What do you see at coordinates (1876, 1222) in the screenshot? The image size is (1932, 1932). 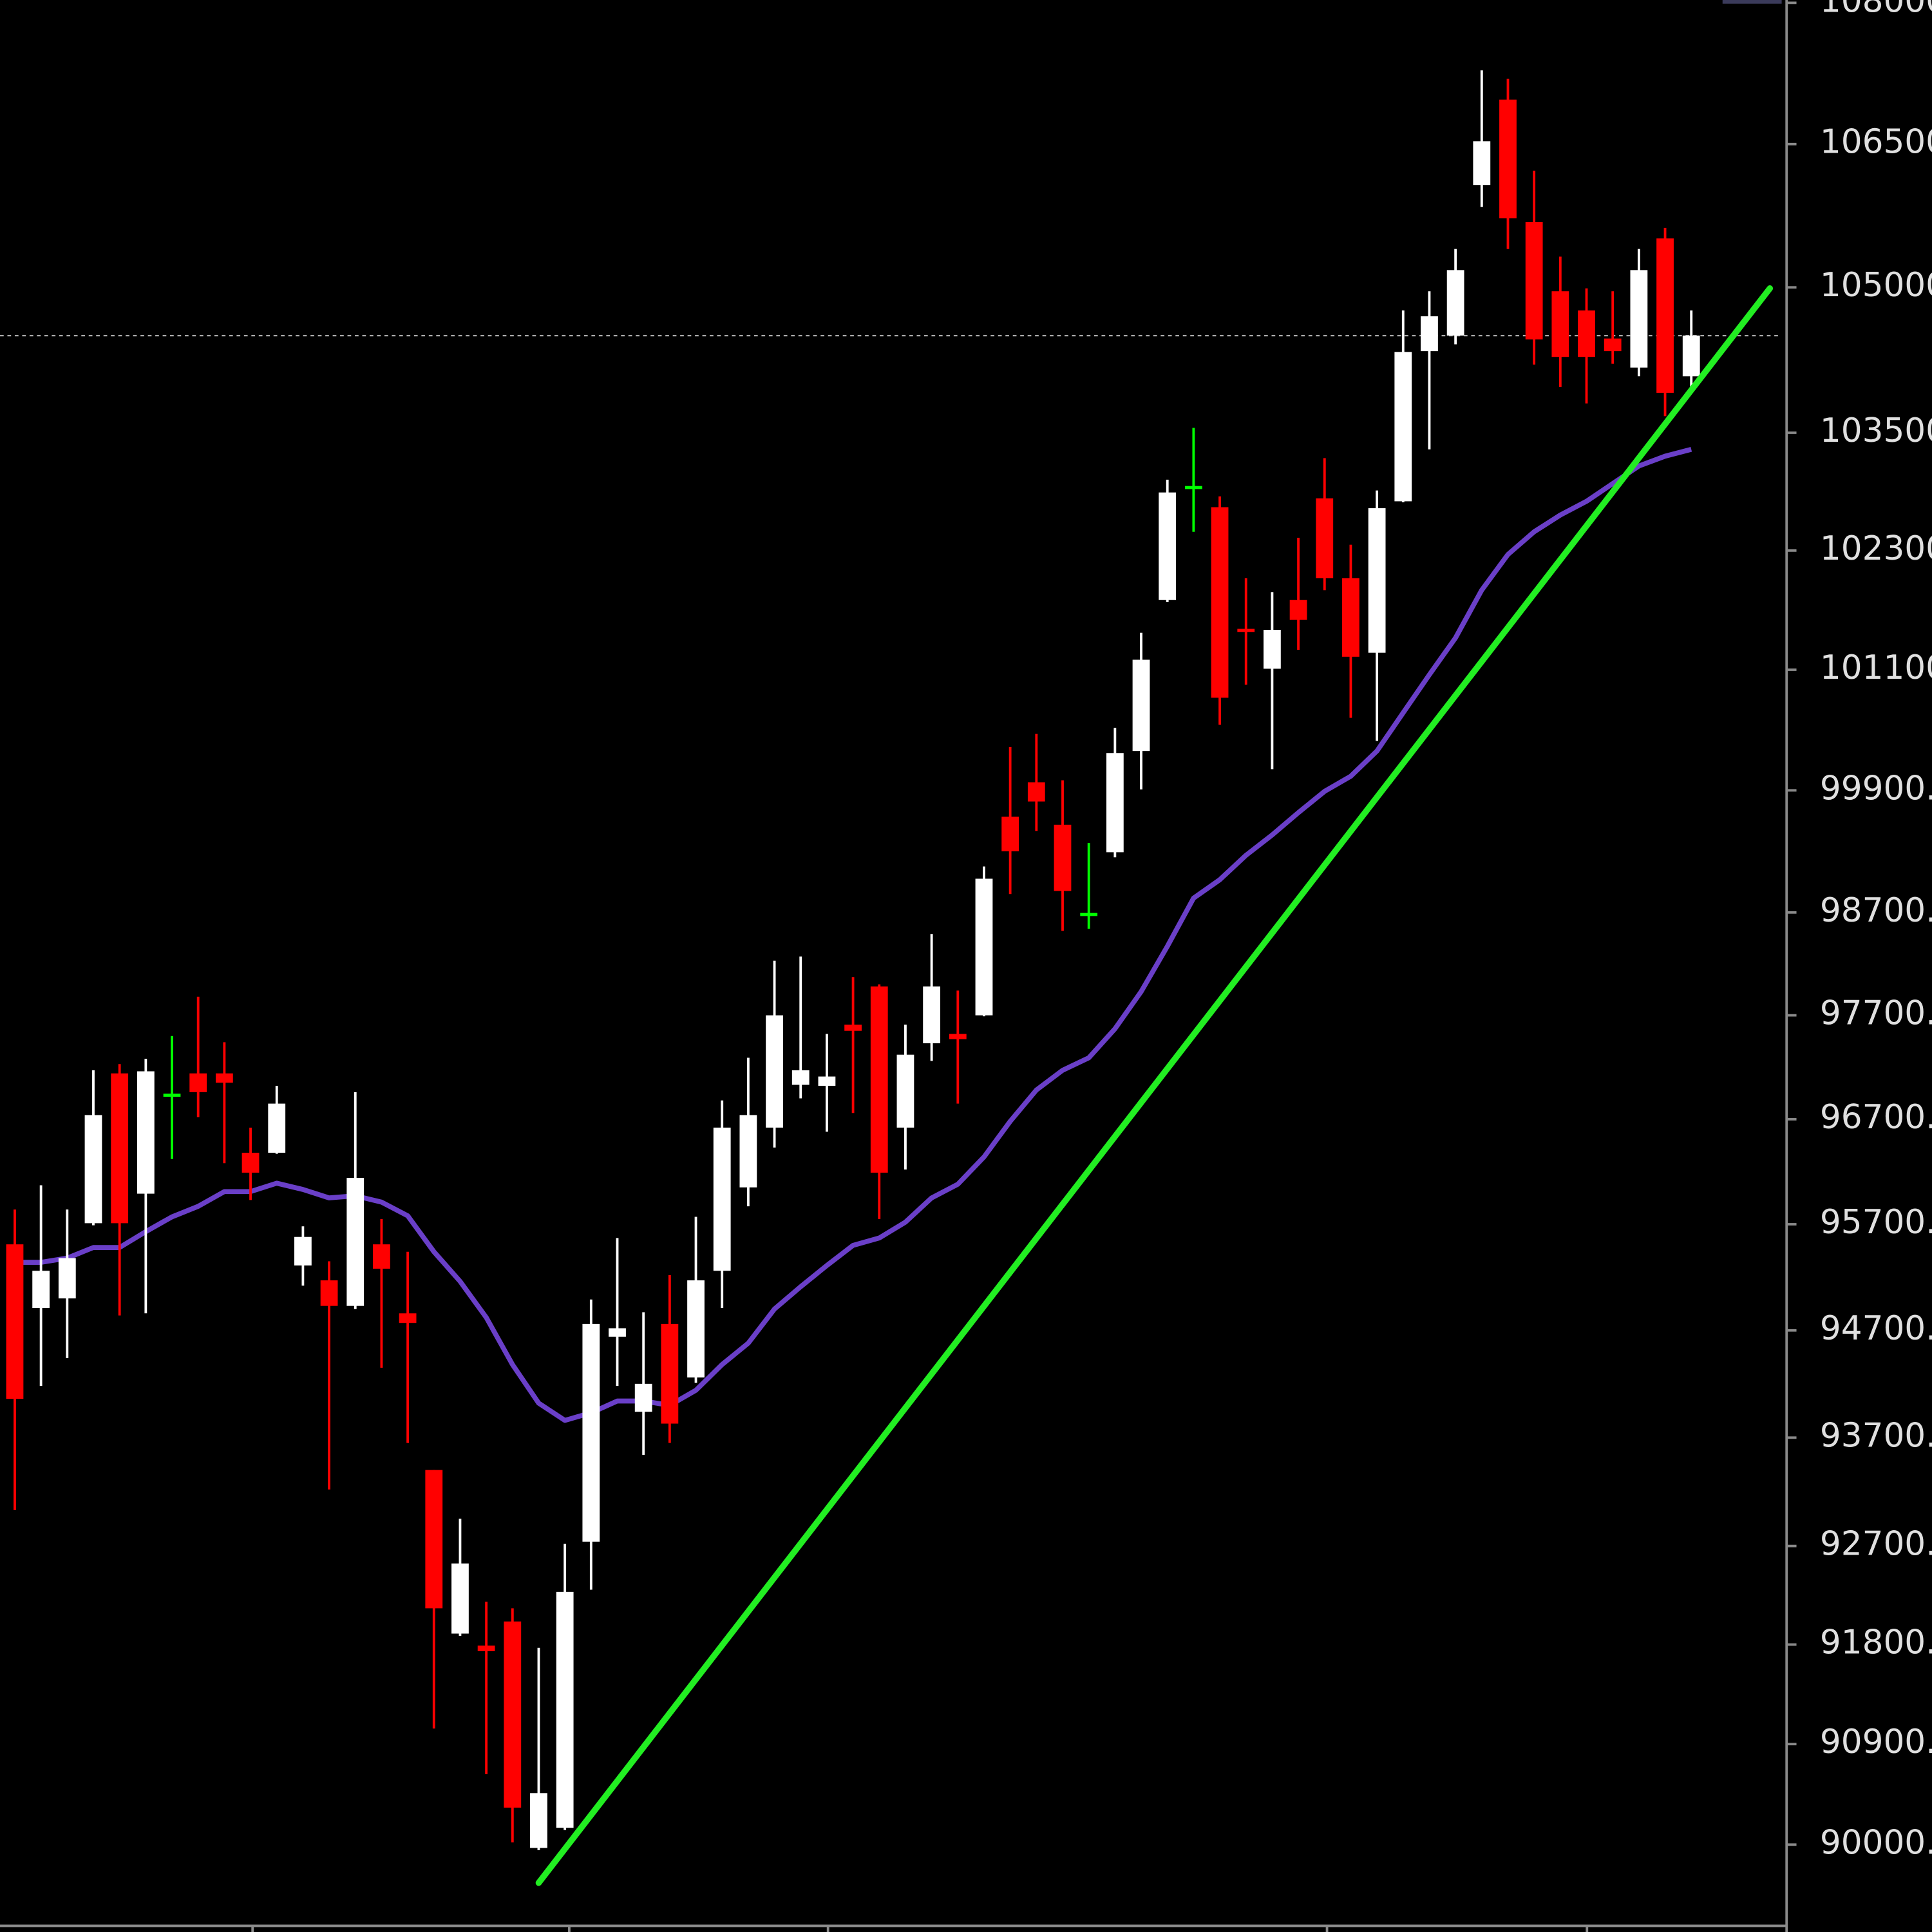 I see `y-tick-label: 95700.` at bounding box center [1876, 1222].